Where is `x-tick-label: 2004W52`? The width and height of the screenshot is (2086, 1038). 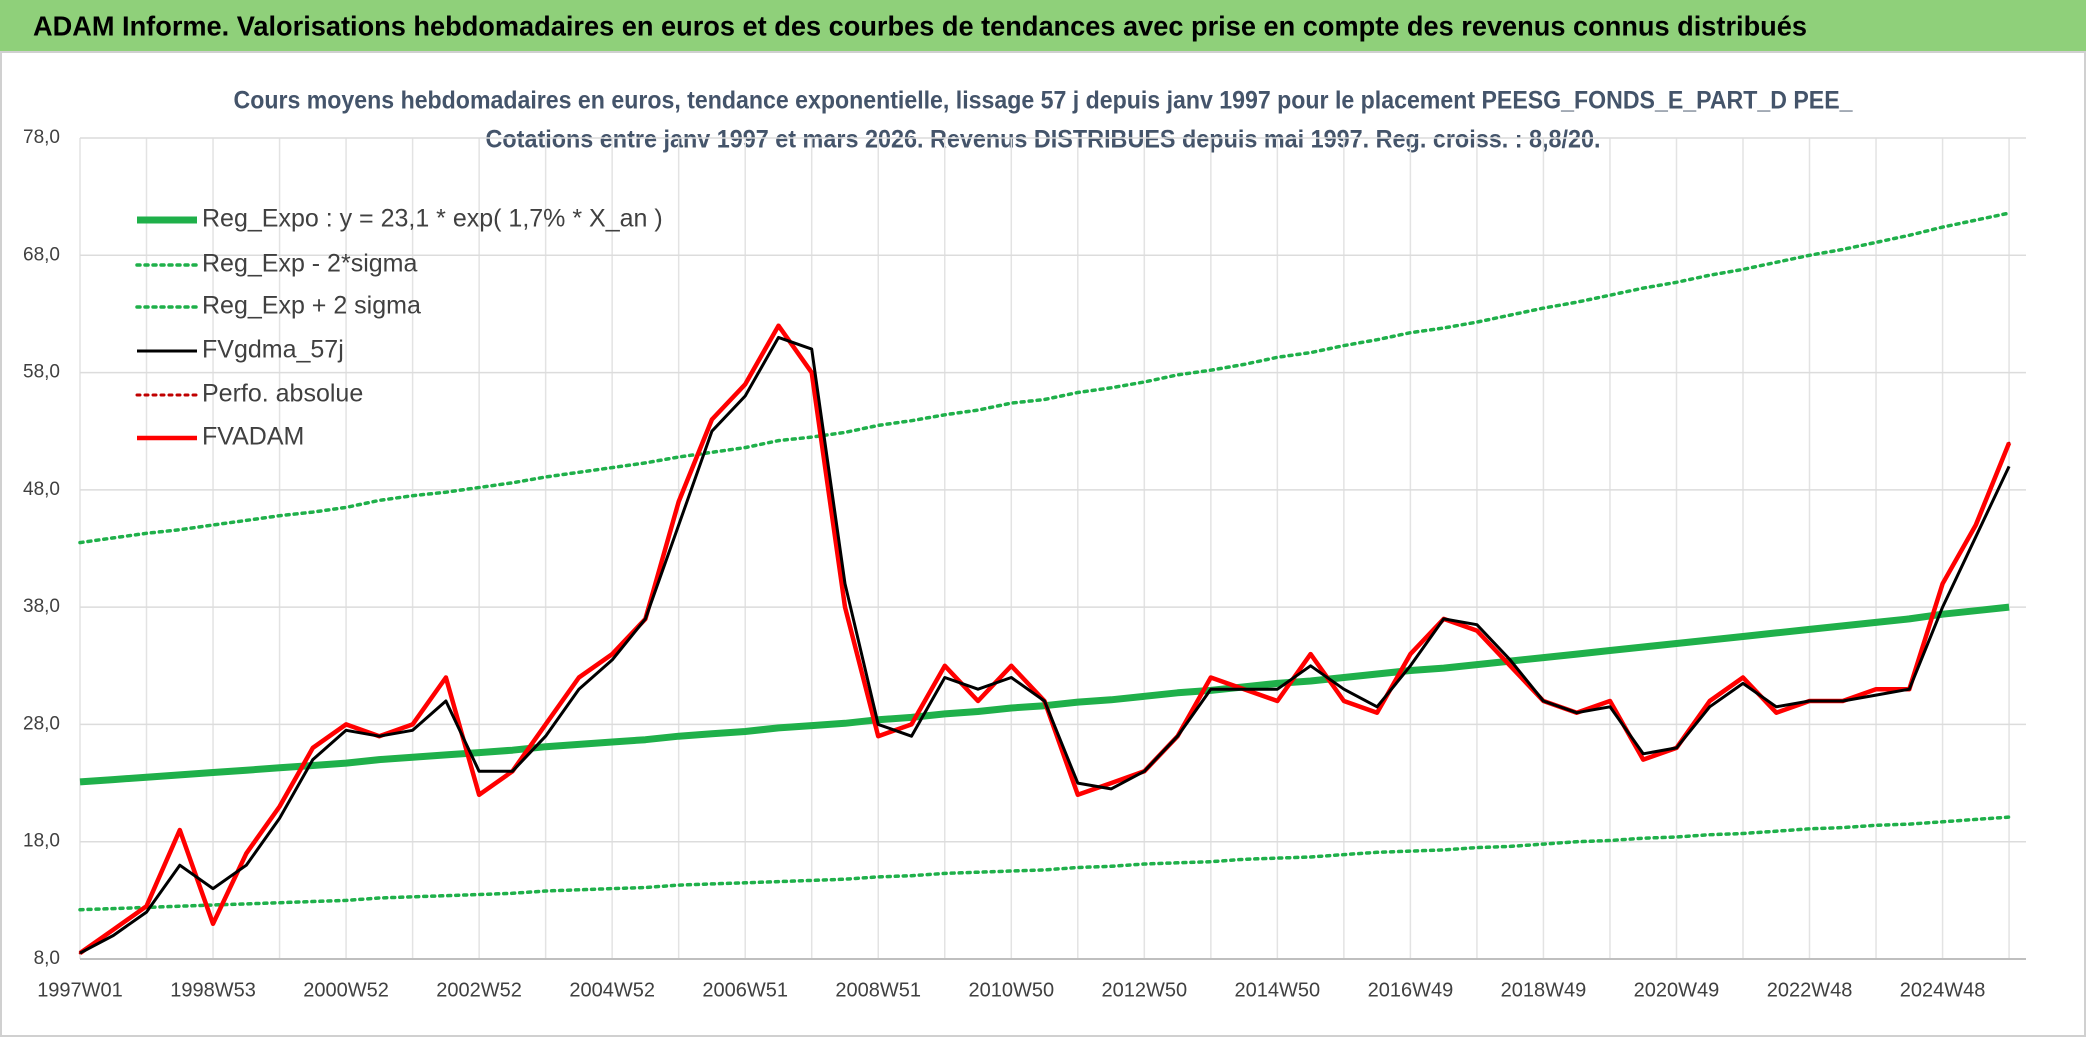
x-tick-label: 2004W52 is located at coordinates (612, 990).